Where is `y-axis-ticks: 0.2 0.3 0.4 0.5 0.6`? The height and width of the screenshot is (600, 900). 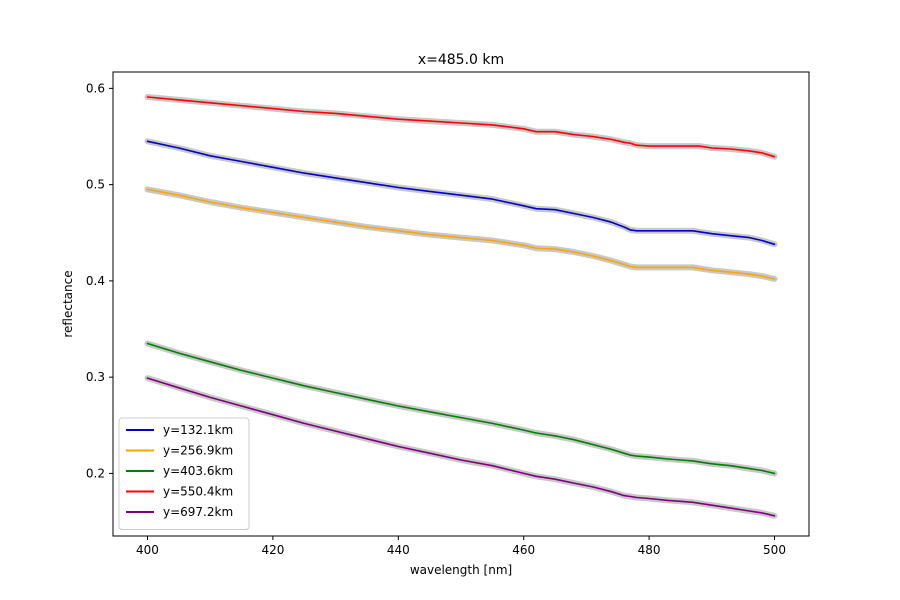
y-axis-ticks: 0.2 0.3 0.4 0.5 0.6 is located at coordinates (99, 280).